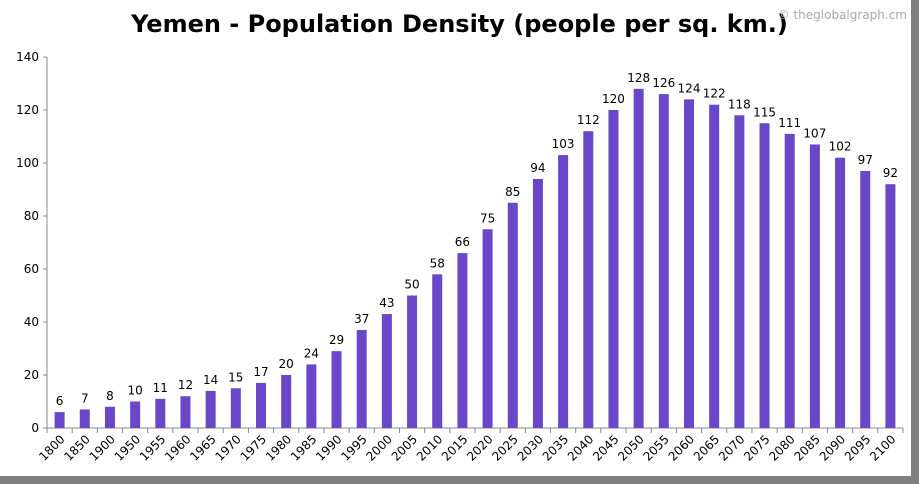  Describe the element at coordinates (353, 447) in the screenshot. I see `x-tick-label: 1995` at that location.